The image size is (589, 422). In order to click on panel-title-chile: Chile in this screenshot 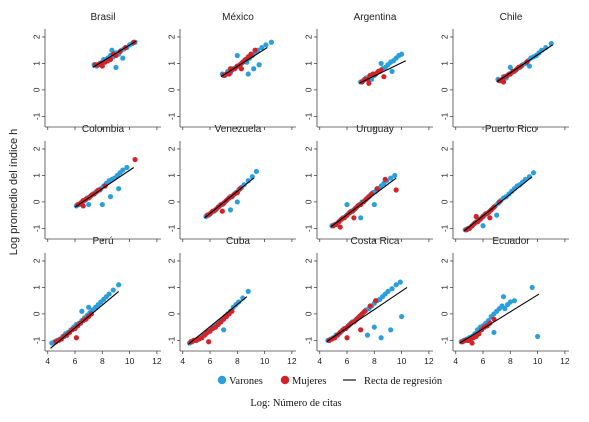, I will do `click(511, 17)`.